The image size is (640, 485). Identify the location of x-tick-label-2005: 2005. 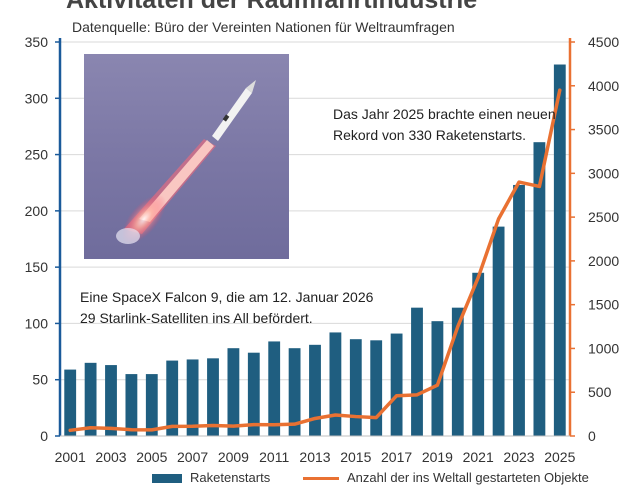
(151, 457).